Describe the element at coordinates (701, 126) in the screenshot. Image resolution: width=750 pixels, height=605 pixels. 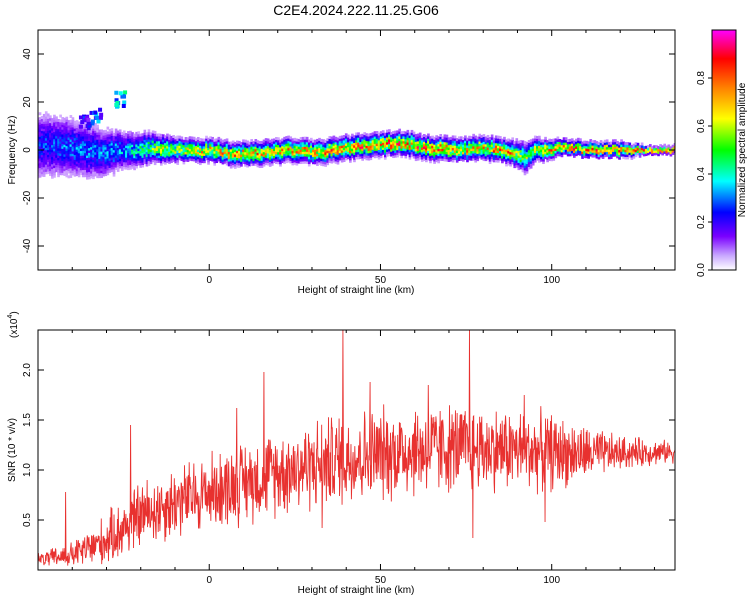
I see `colorbar-tick-label: 0.6` at that location.